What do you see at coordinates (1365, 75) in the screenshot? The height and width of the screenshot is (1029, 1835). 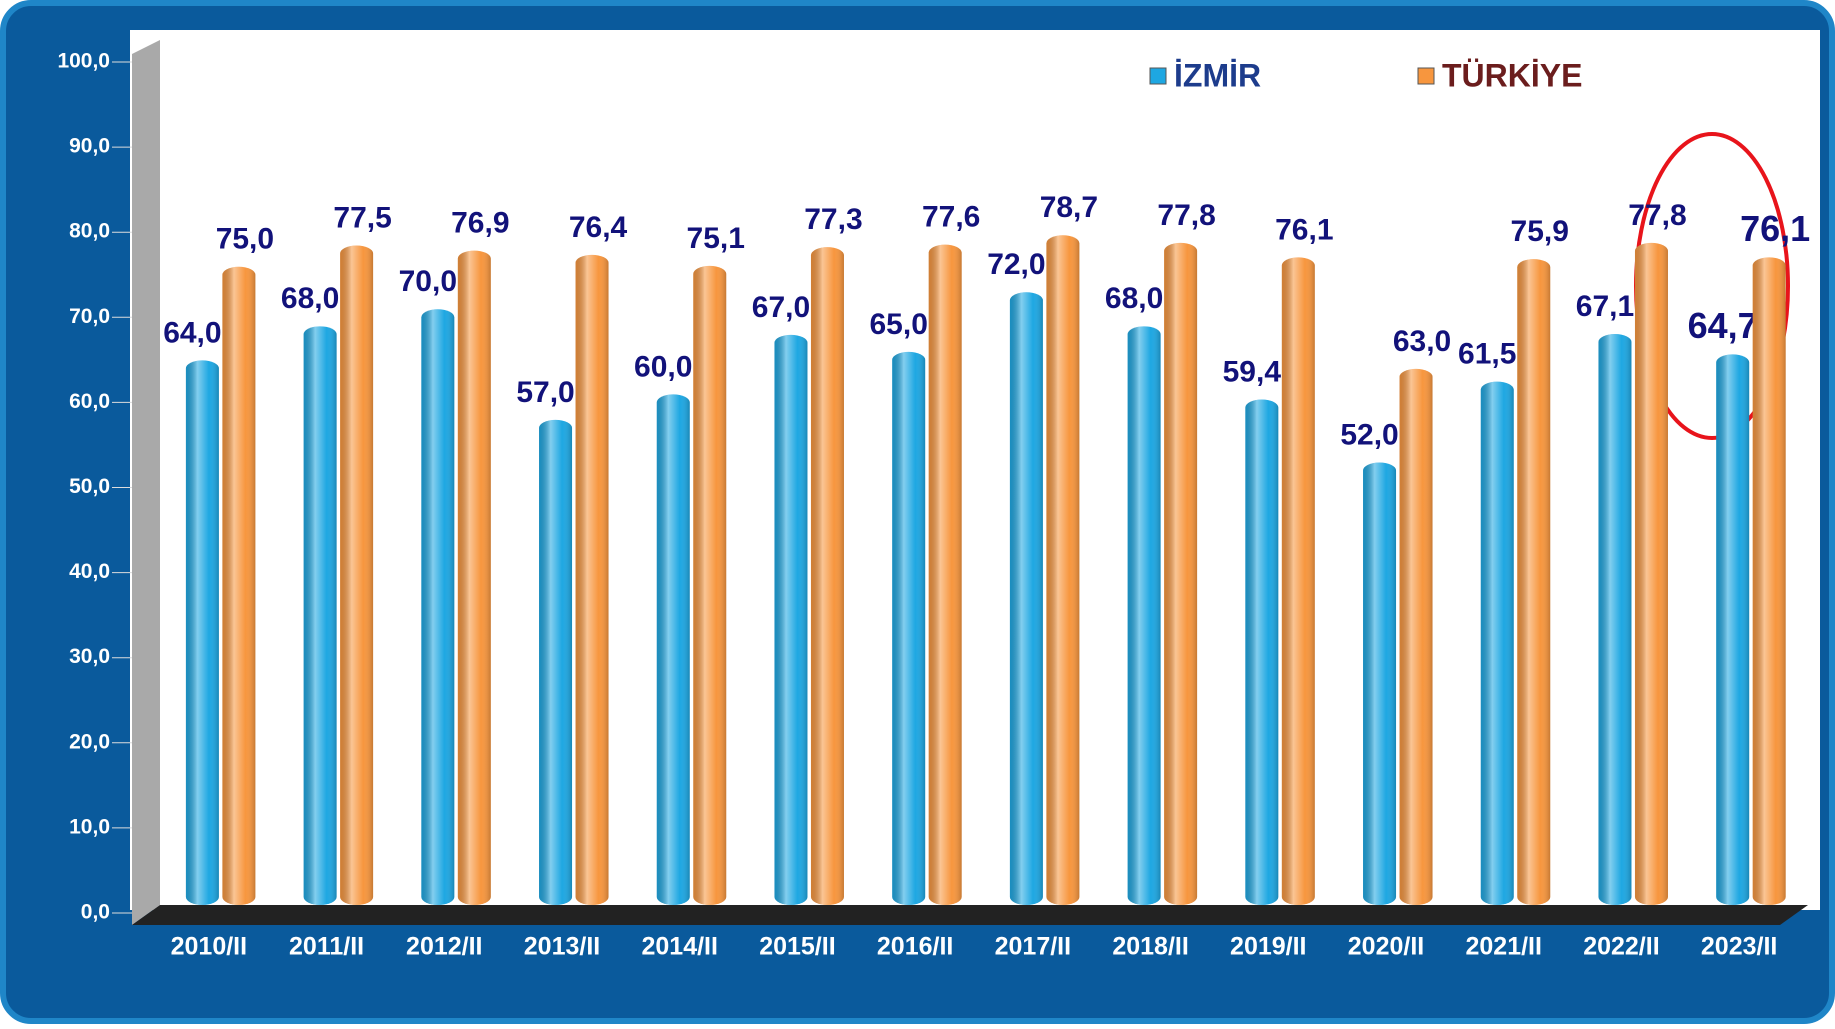 I see `legend: İZMİR TÜRKİYE` at bounding box center [1365, 75].